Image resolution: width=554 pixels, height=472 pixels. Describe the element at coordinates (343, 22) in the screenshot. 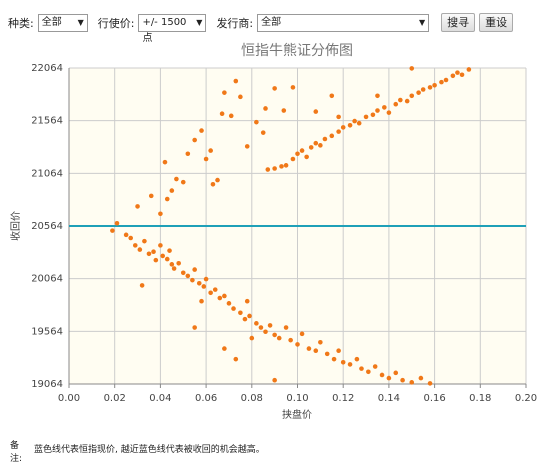

I see `issuer-select: 全部` at that location.